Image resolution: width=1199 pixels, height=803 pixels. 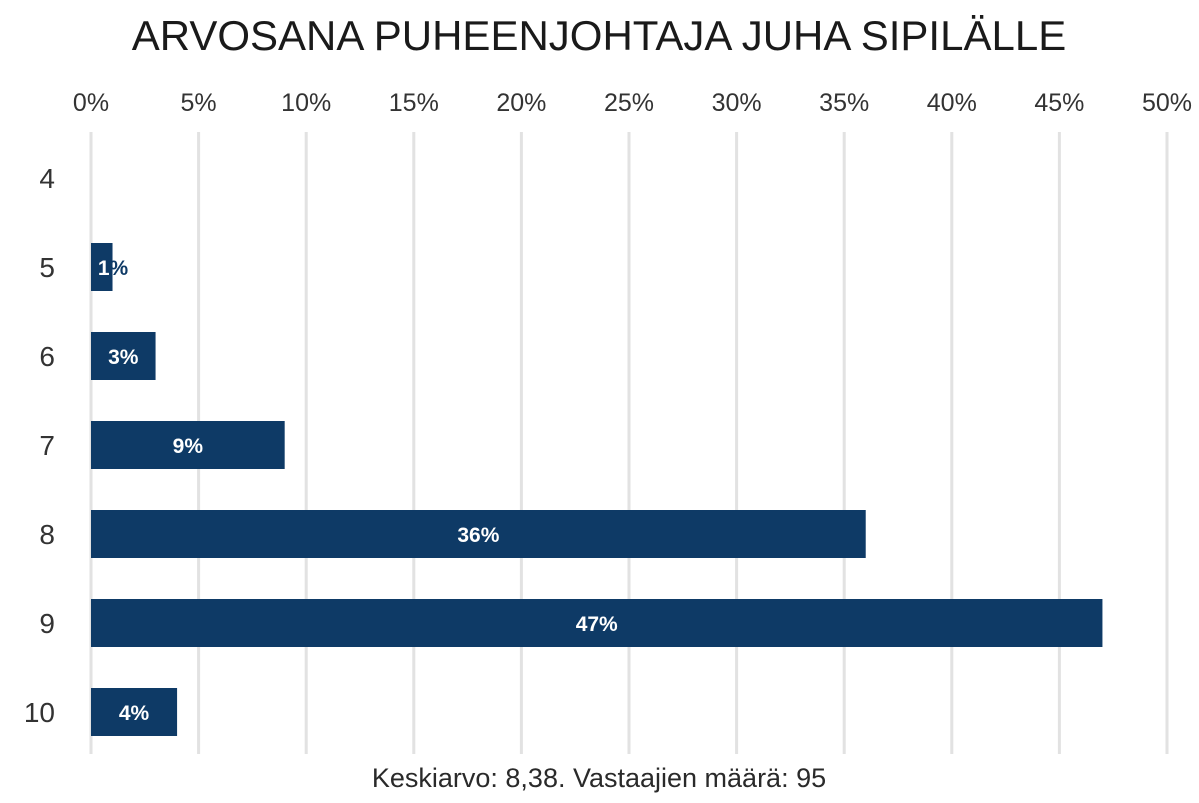 I want to click on category-label: 6, so click(x=47, y=356).